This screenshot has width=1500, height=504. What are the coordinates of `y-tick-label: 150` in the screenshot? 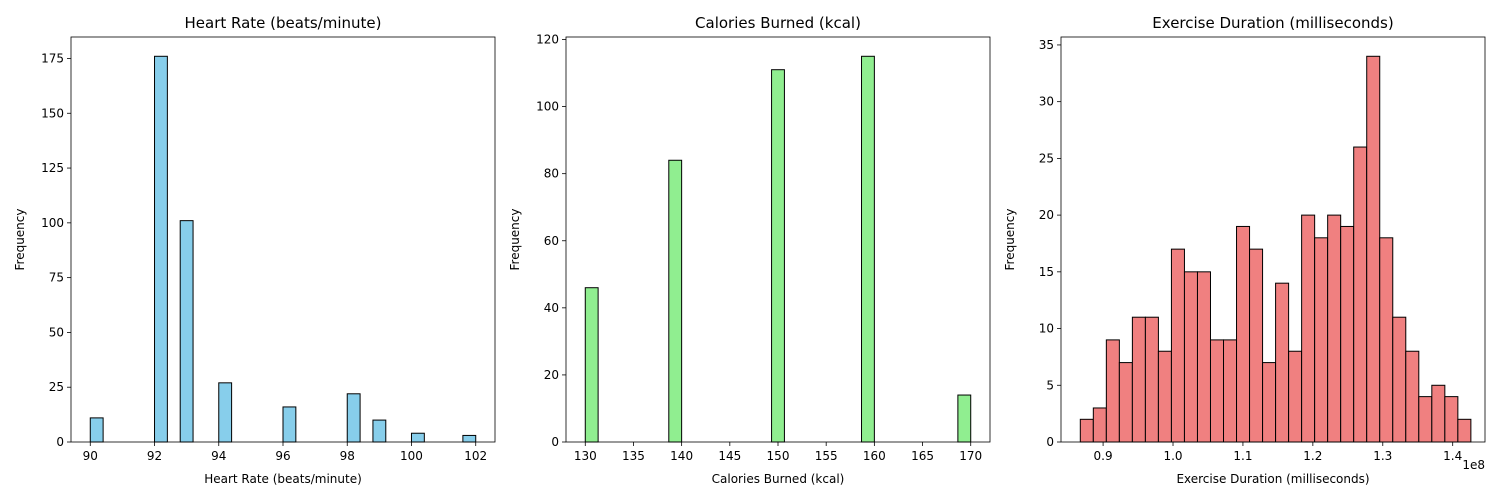 It's located at (52, 113).